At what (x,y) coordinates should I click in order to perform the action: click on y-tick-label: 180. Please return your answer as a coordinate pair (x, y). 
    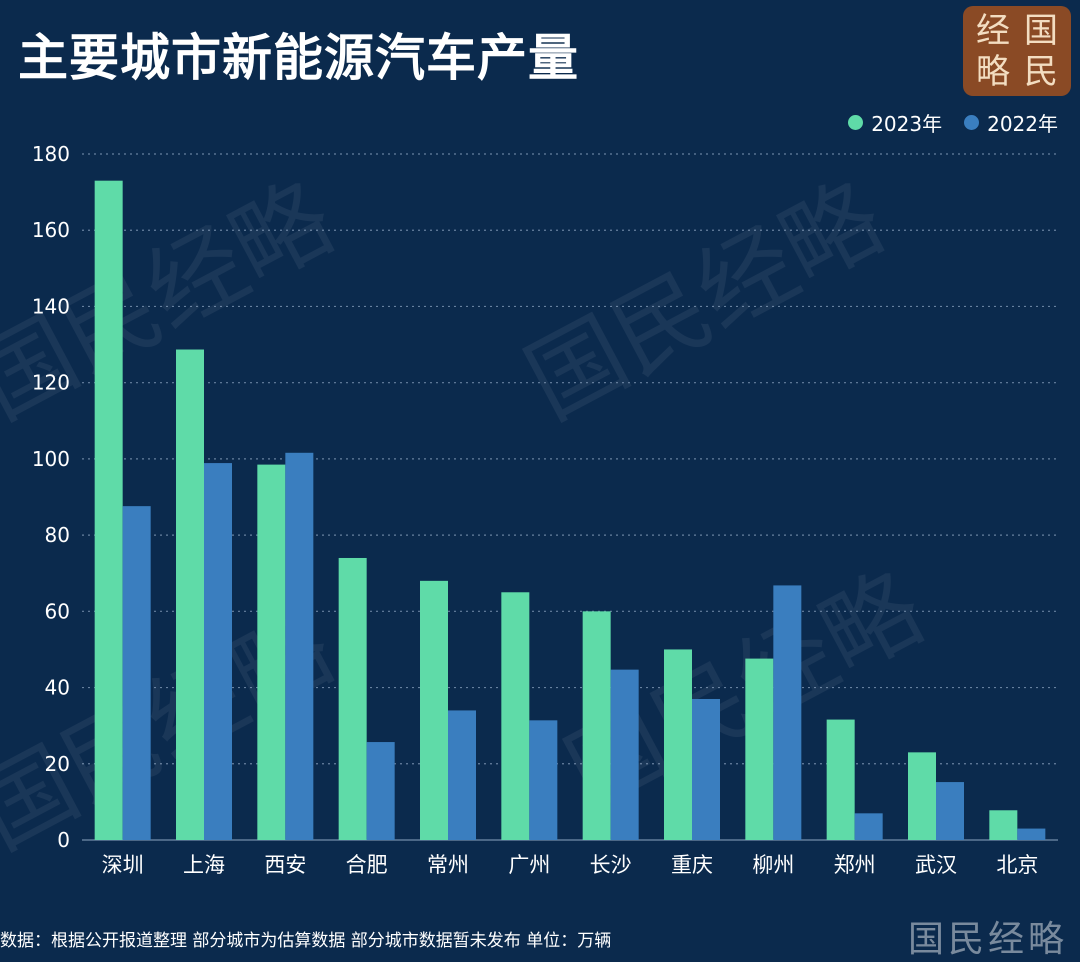
    Looking at the image, I should click on (51, 154).